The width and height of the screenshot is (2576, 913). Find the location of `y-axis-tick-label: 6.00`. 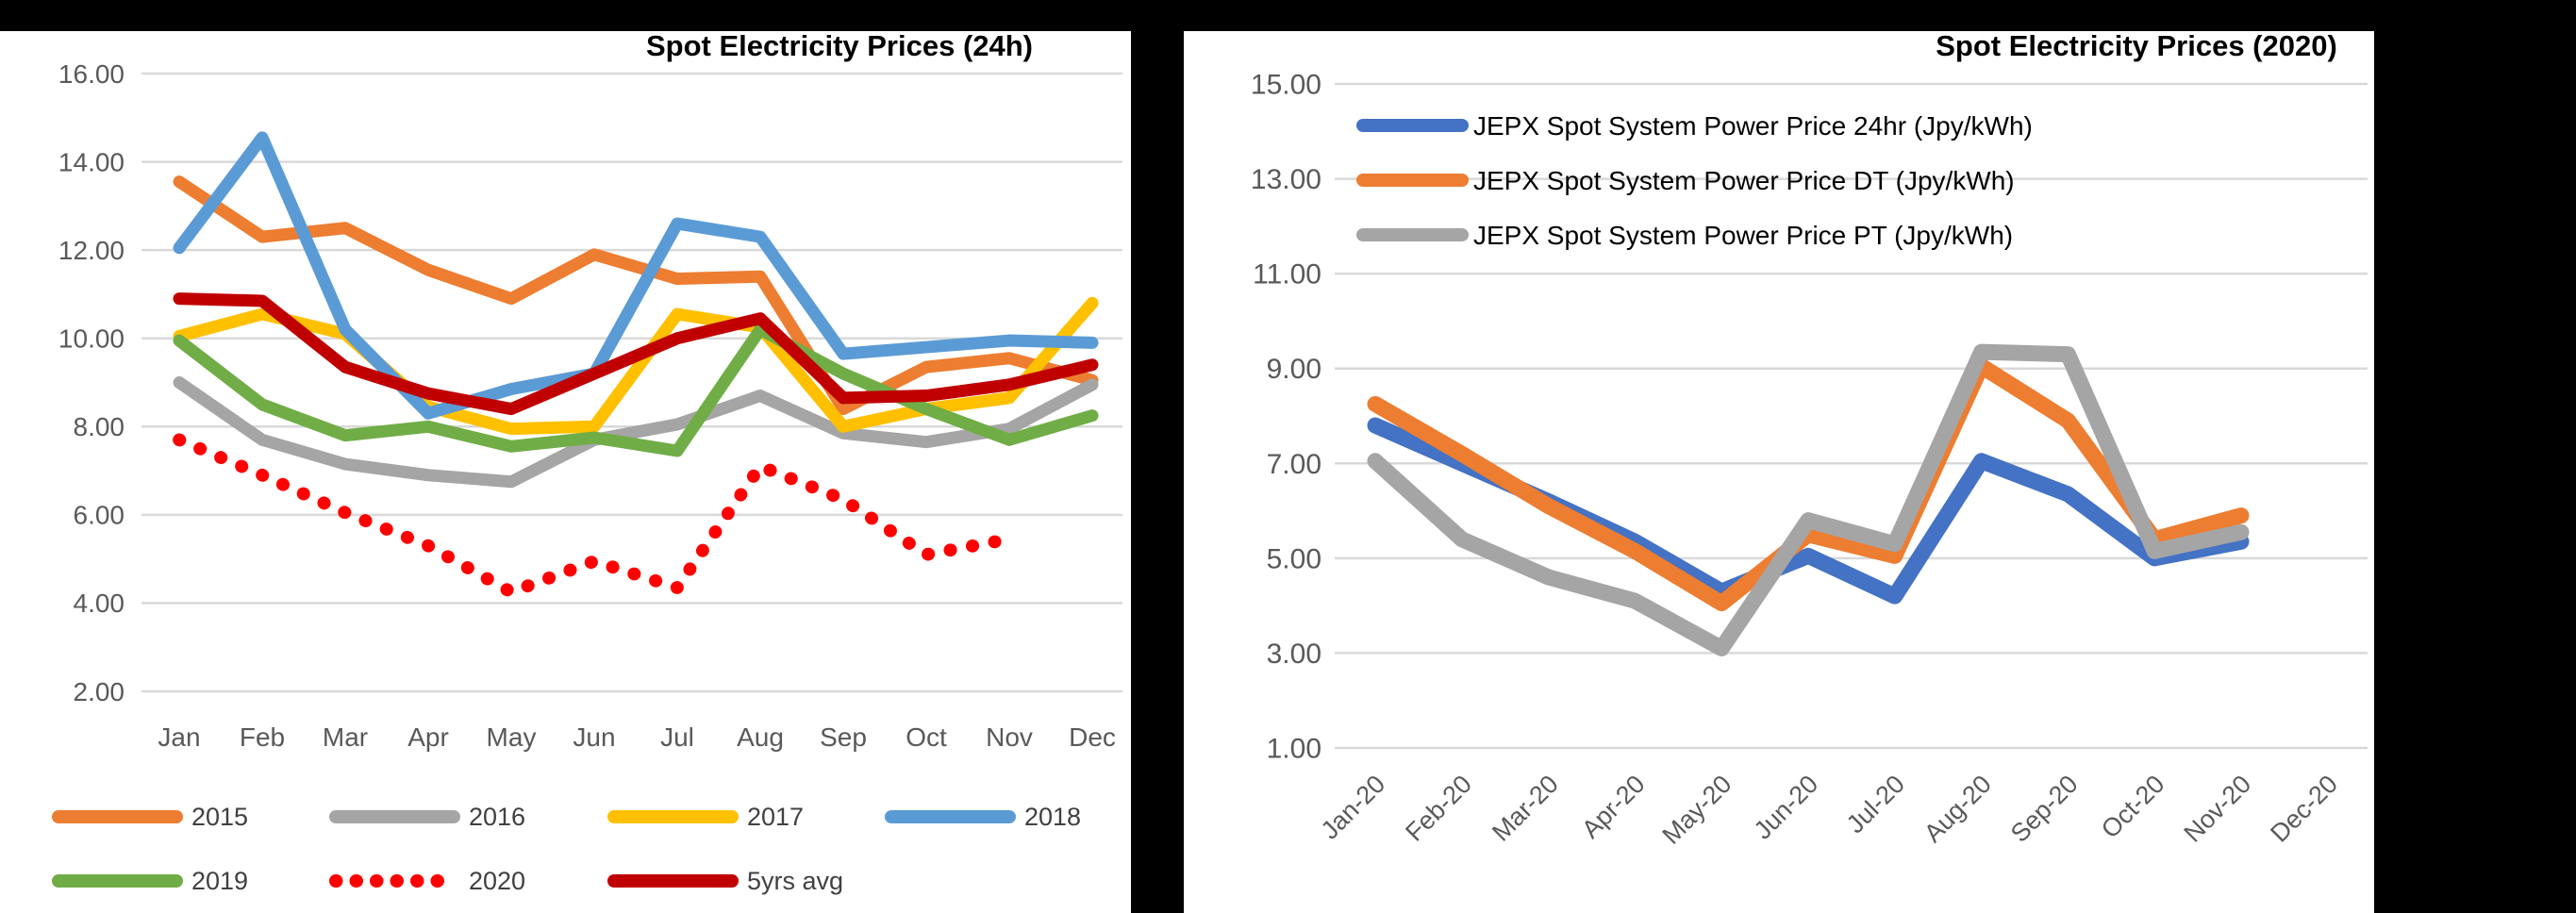

y-axis-tick-label: 6.00 is located at coordinates (100, 515).